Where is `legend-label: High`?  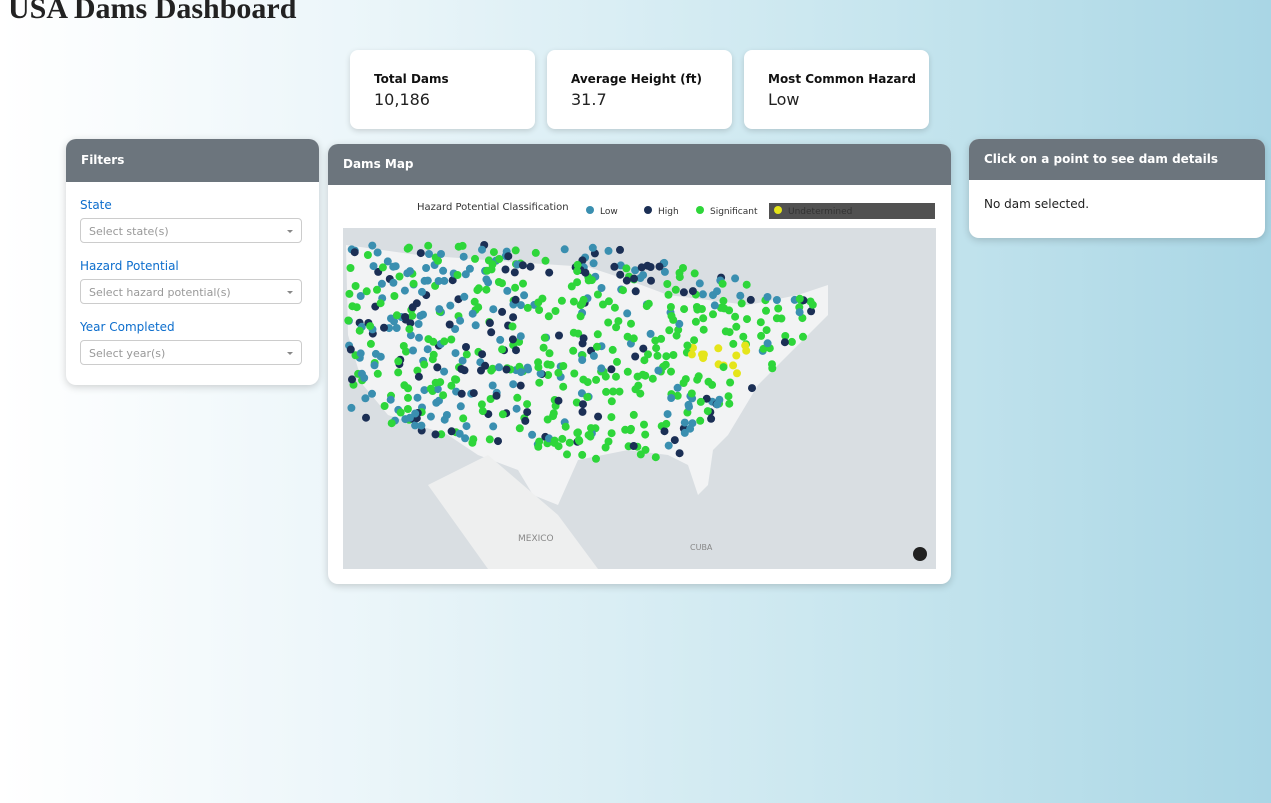
legend-label: High is located at coordinates (668, 212).